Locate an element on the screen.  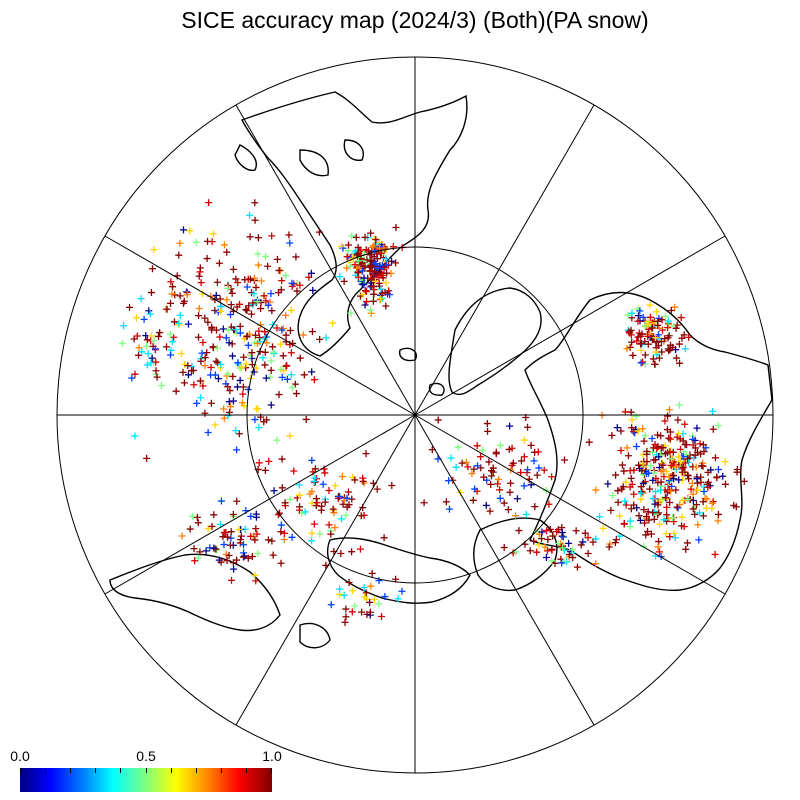
meridian-line is located at coordinates (325, 570).